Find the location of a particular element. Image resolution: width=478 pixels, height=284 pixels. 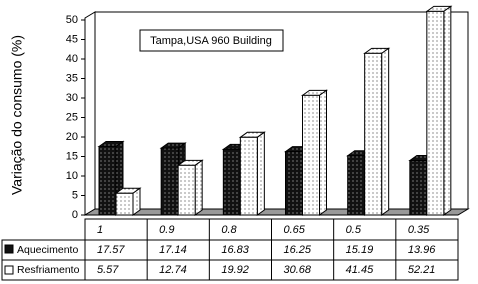

chart-title: Tampa,USA 960 Building is located at coordinates (211, 41).